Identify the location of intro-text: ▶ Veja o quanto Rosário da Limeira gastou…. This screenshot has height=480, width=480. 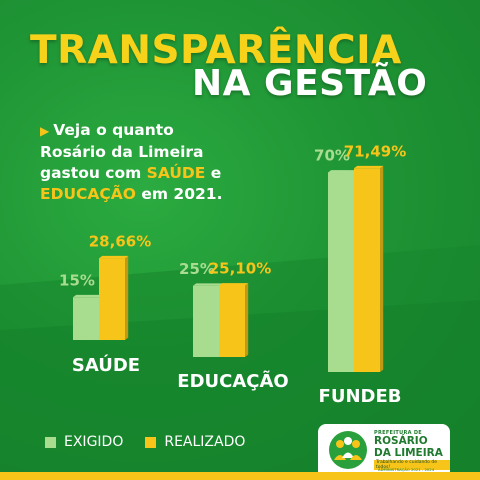
(157, 162).